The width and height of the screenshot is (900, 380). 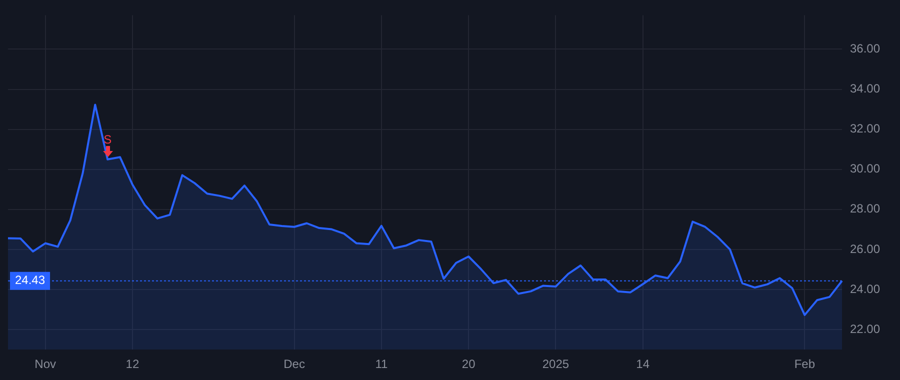 What do you see at coordinates (865, 209) in the screenshot?
I see `y-tick-label: 28.00` at bounding box center [865, 209].